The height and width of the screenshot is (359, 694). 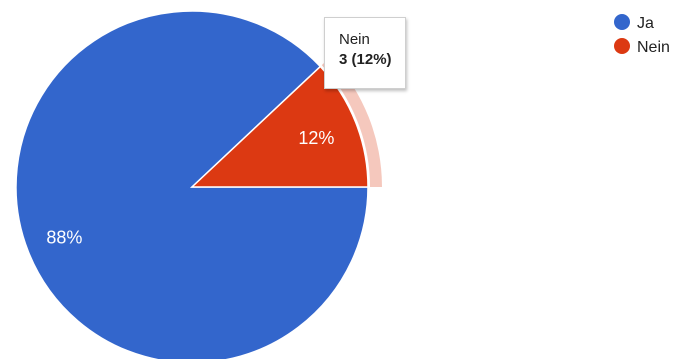 I want to click on legend-label-nein: Nein, so click(x=653, y=47).